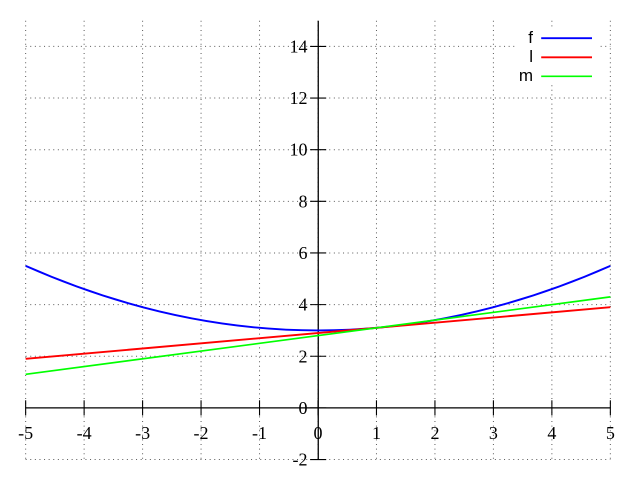 The image size is (640, 480). Describe the element at coordinates (259, 433) in the screenshot. I see `svg-text: -1` at that location.